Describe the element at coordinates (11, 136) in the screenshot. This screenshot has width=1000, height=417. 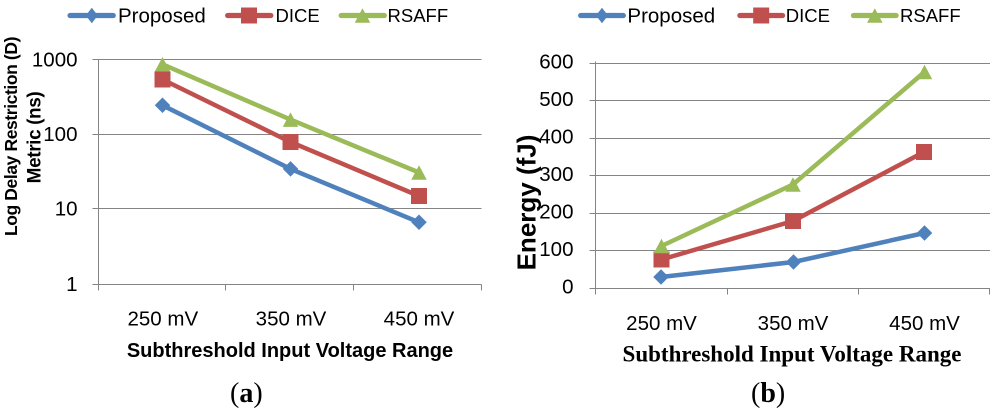
I see `svg-text: Log Delay Restriction (D)` at that location.